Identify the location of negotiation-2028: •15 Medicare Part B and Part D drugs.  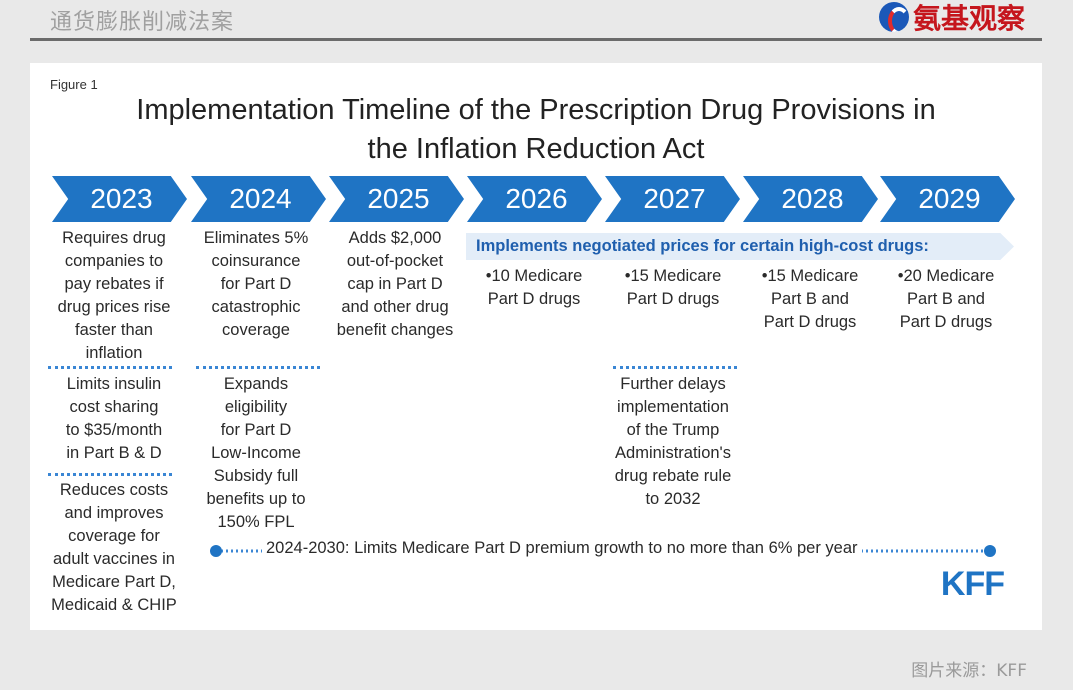
(810, 299).